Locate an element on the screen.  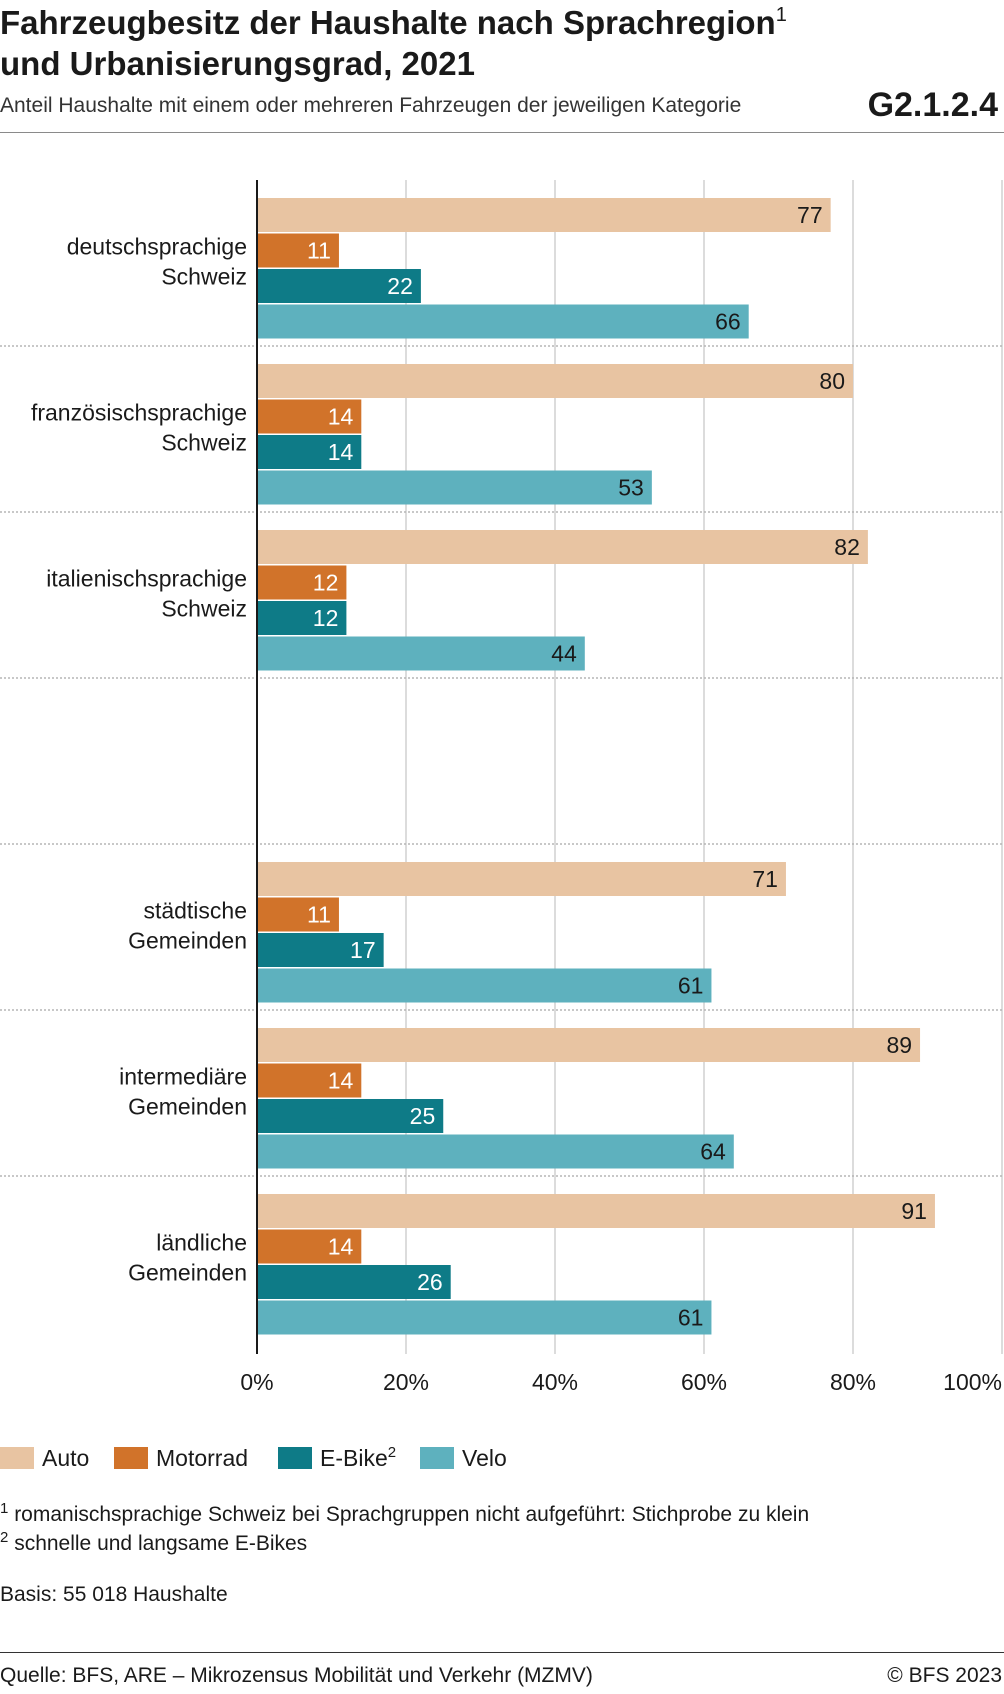
data-label: 77 is located at coordinates (810, 215).